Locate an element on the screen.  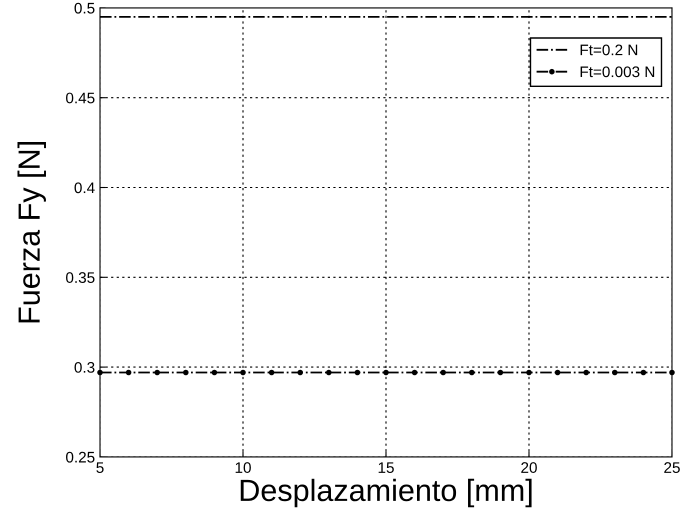
y-axis-title: Fuerza Fy [N] is located at coordinates (31, 232).